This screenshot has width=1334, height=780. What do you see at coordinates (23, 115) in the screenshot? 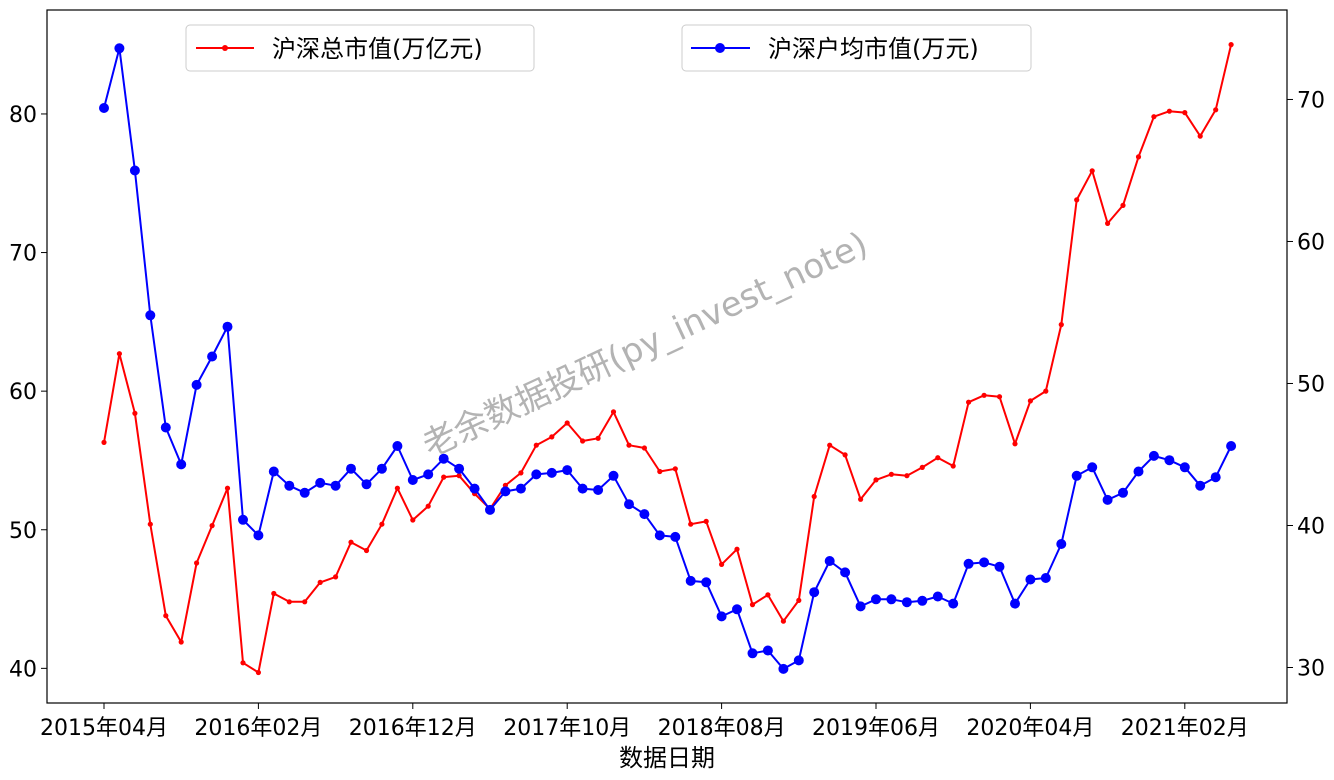
I see `left-tick-label: 80` at bounding box center [23, 115].